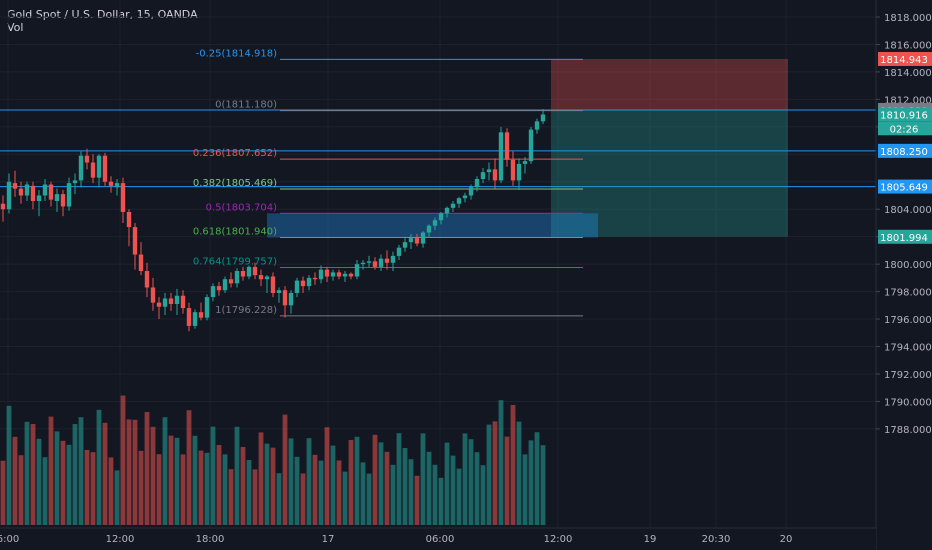 The height and width of the screenshot is (550, 932). I want to click on price-tick-label: 1812.000, so click(908, 100).